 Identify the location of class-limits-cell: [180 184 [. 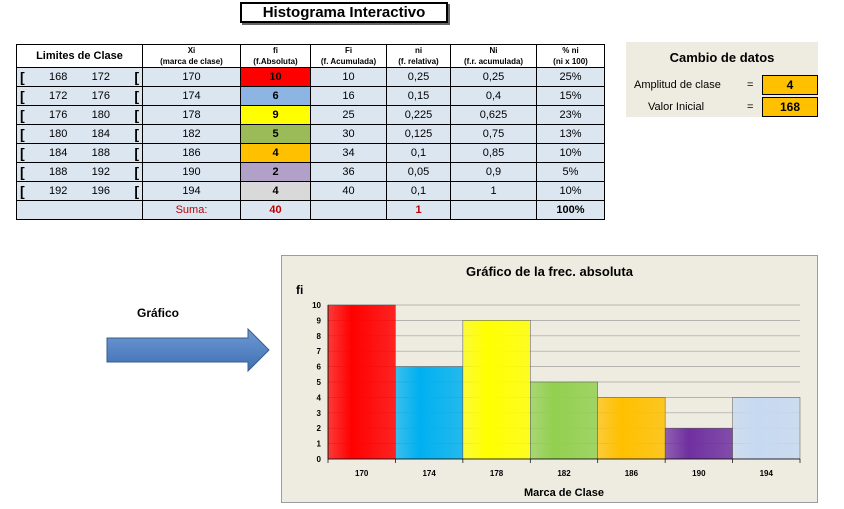
(79, 134).